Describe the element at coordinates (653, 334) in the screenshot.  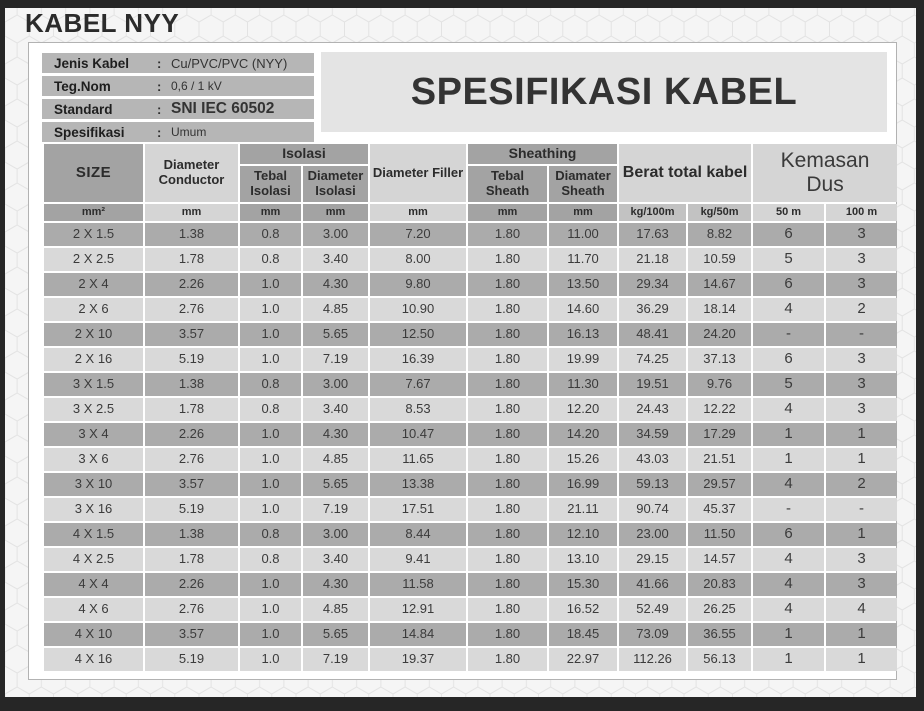
I see `cell-kg-100m: 48.41` at that location.